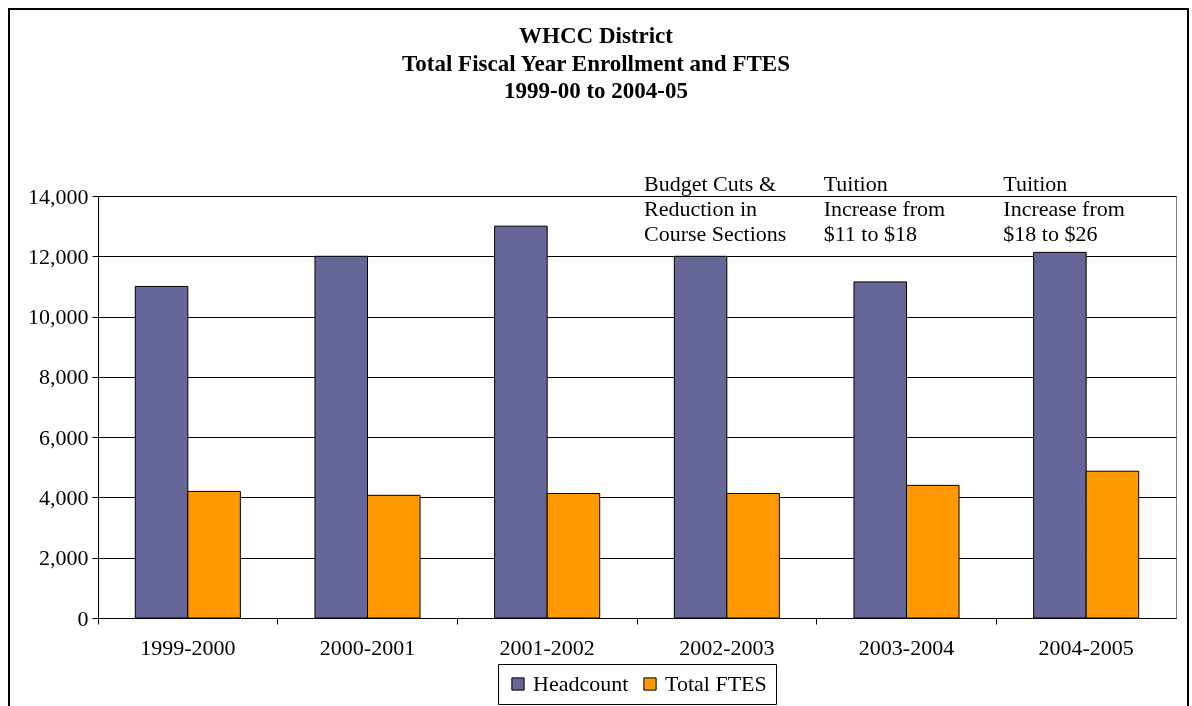 The image size is (1192, 706). I want to click on y-tick-label: 14,000, so click(58, 196).